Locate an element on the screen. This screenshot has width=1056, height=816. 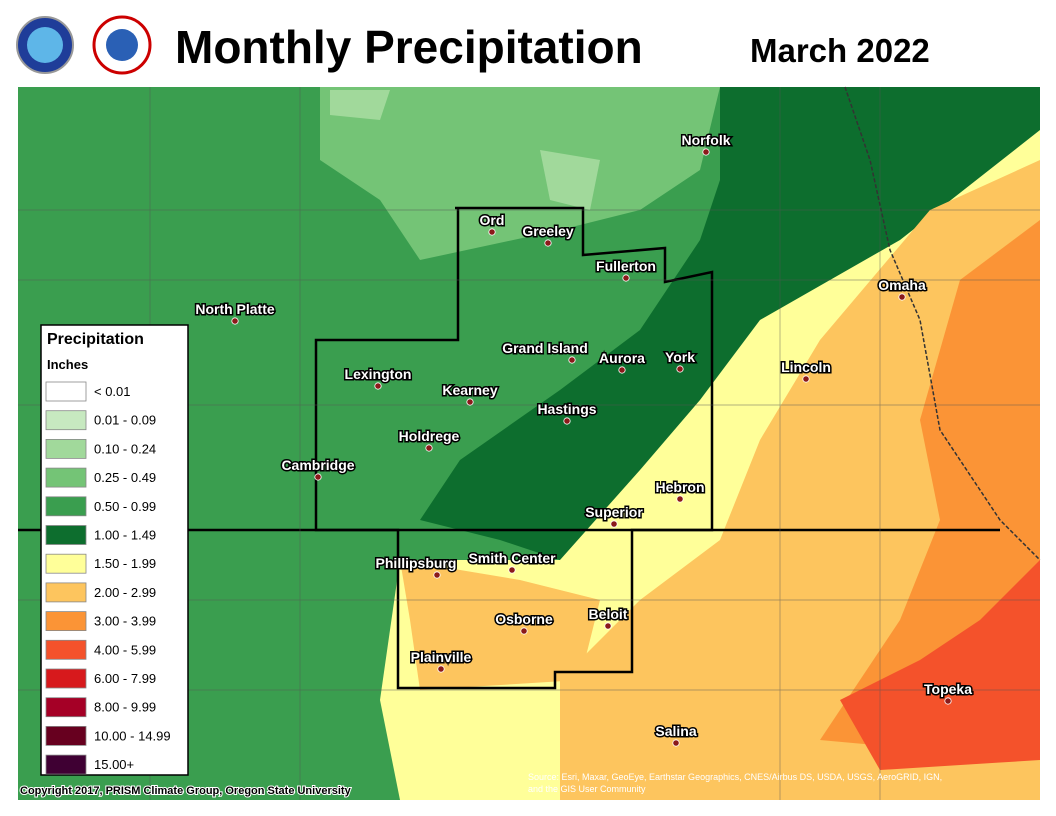
legend-label: 3.00 - 3.99 is located at coordinates (125, 621).